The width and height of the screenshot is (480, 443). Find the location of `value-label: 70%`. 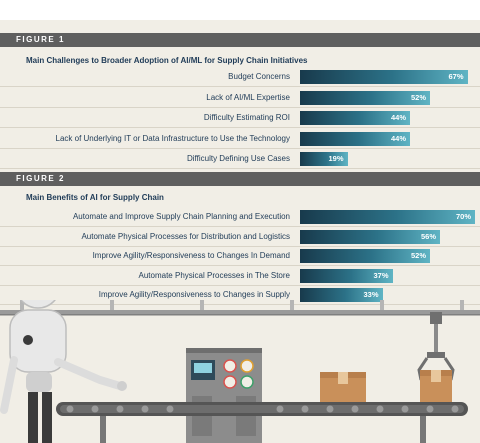

value-label: 70% is located at coordinates (463, 216).